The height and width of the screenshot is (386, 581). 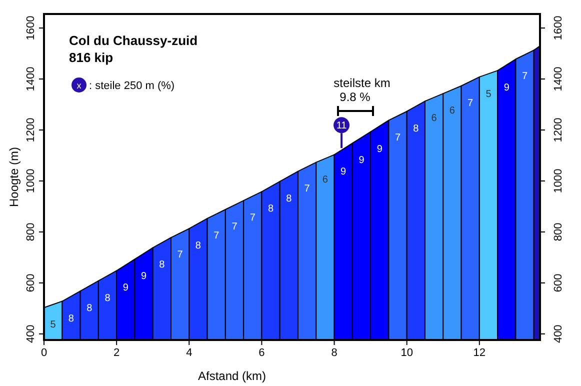 I want to click on y-tick-label: 400, so click(x=31, y=334).